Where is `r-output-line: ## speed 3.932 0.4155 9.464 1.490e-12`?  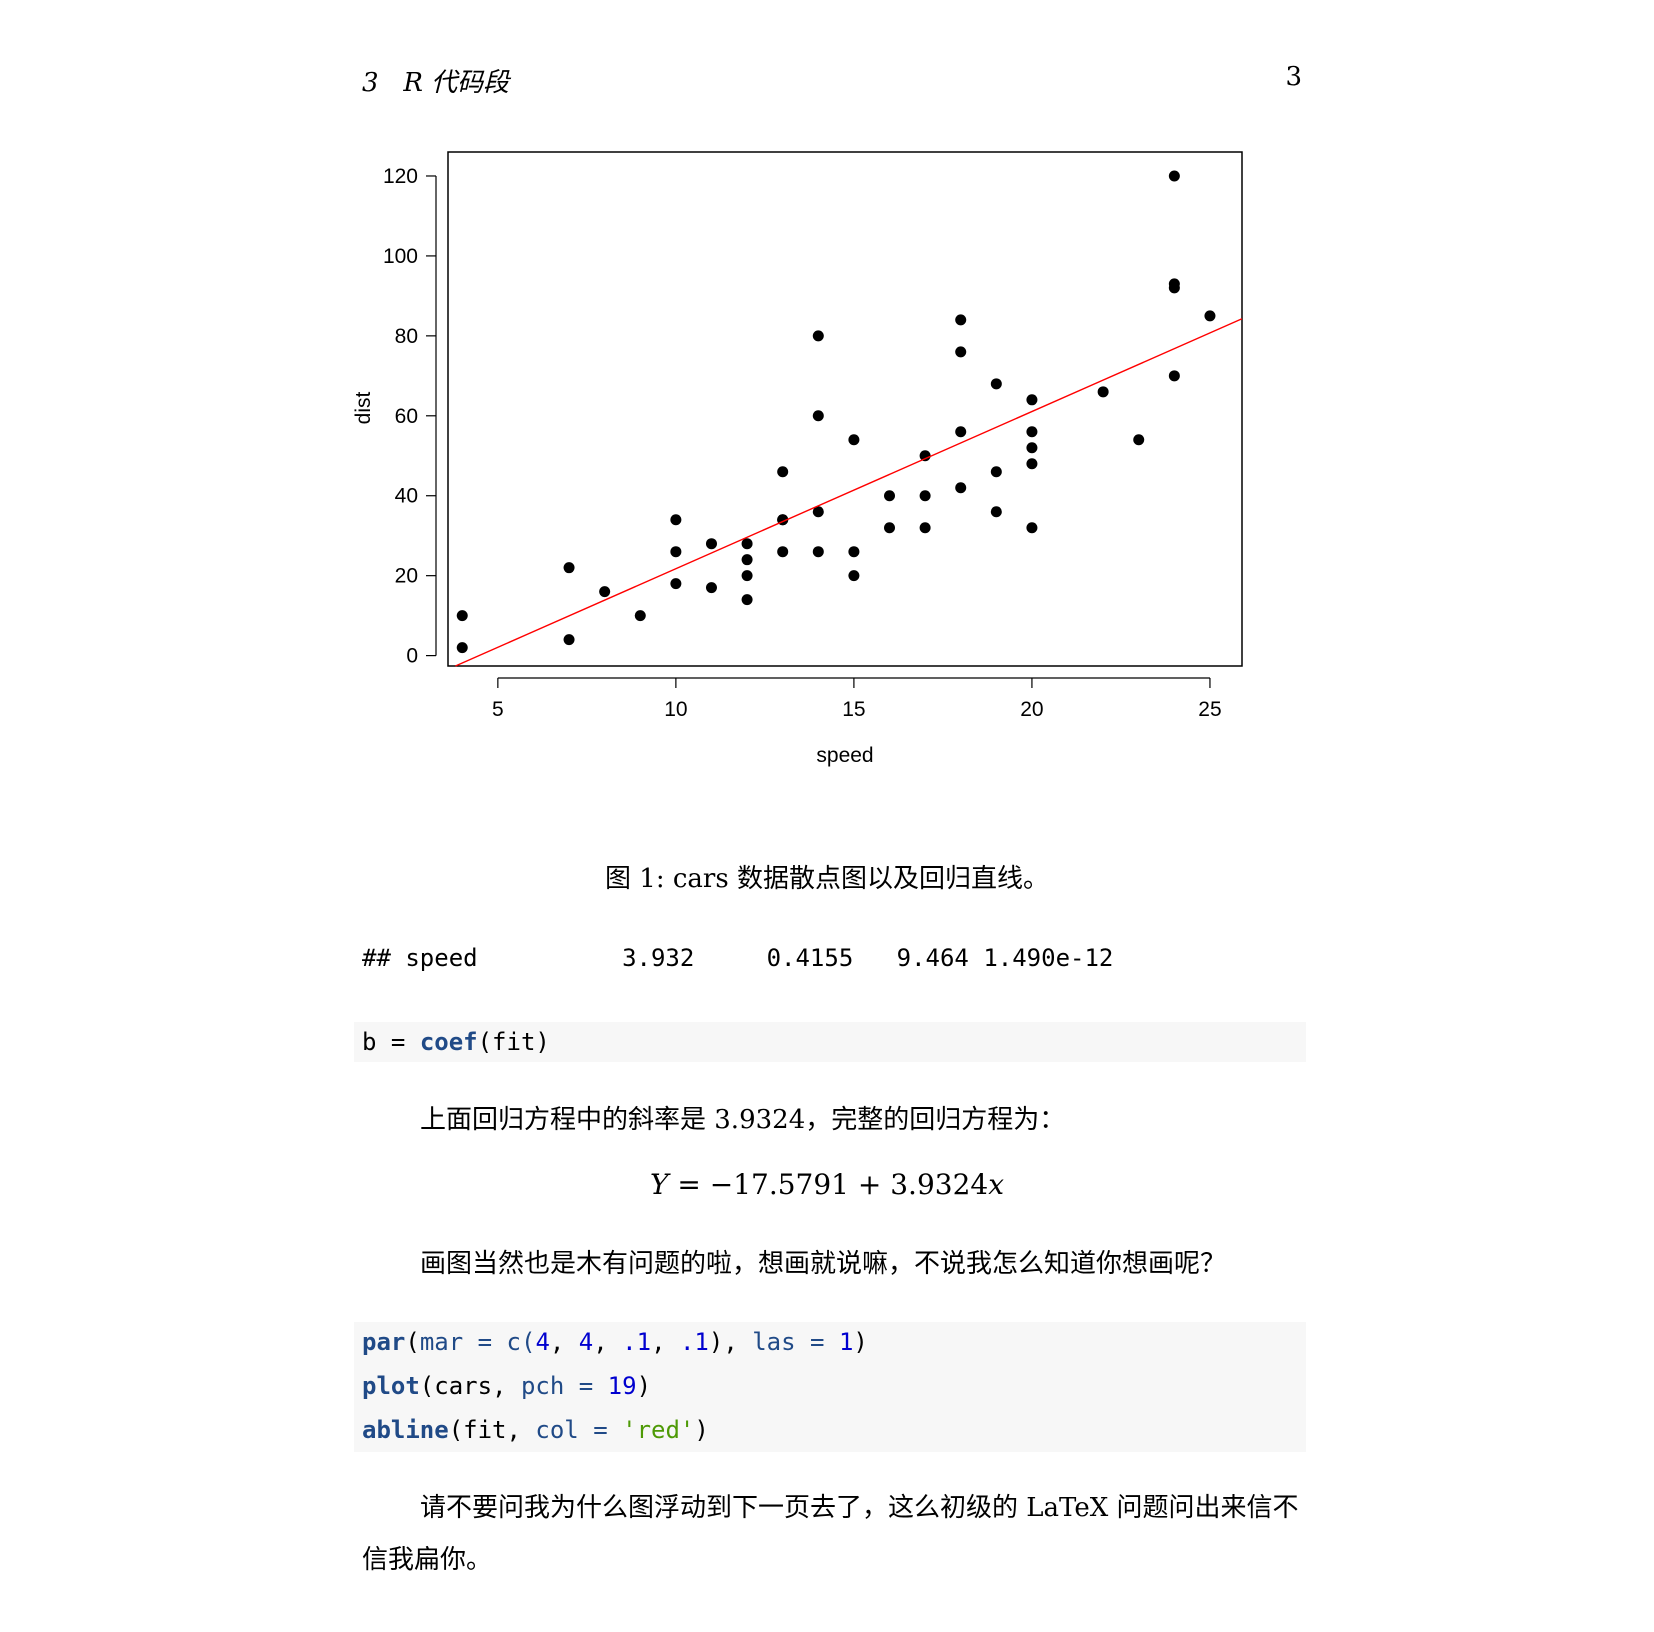 r-output-line: ## speed 3.932 0.4155 9.464 1.490e-12 is located at coordinates (738, 958).